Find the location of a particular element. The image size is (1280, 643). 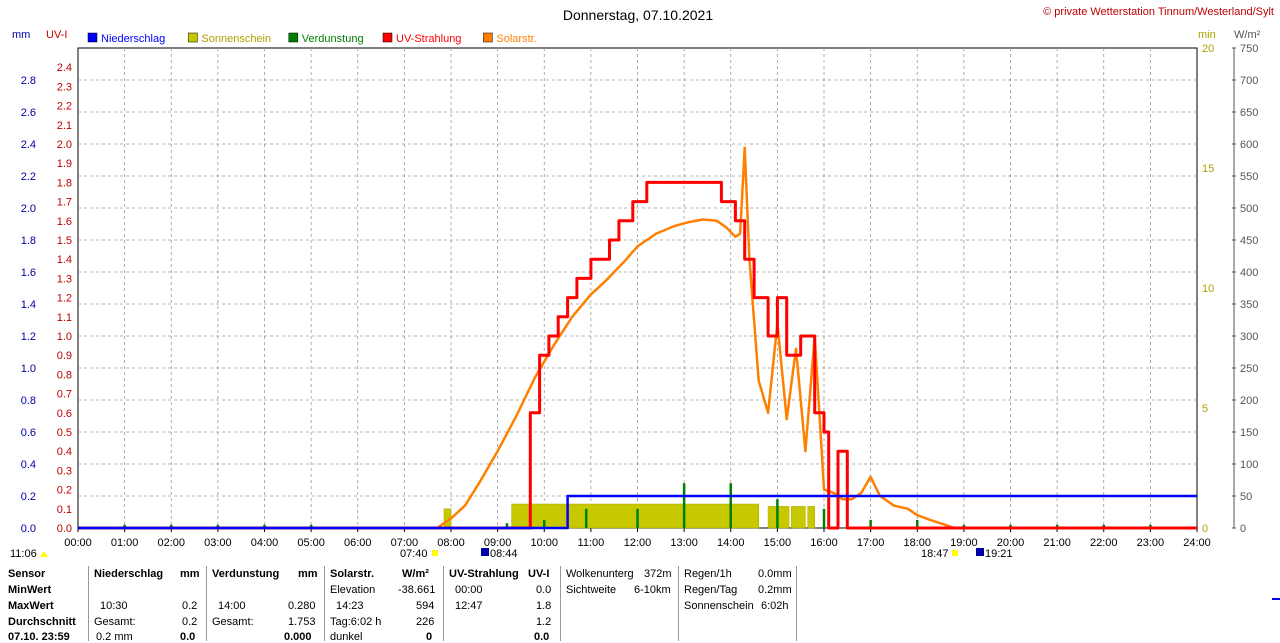

wm2-tick-label: 50 is located at coordinates (1246, 497).